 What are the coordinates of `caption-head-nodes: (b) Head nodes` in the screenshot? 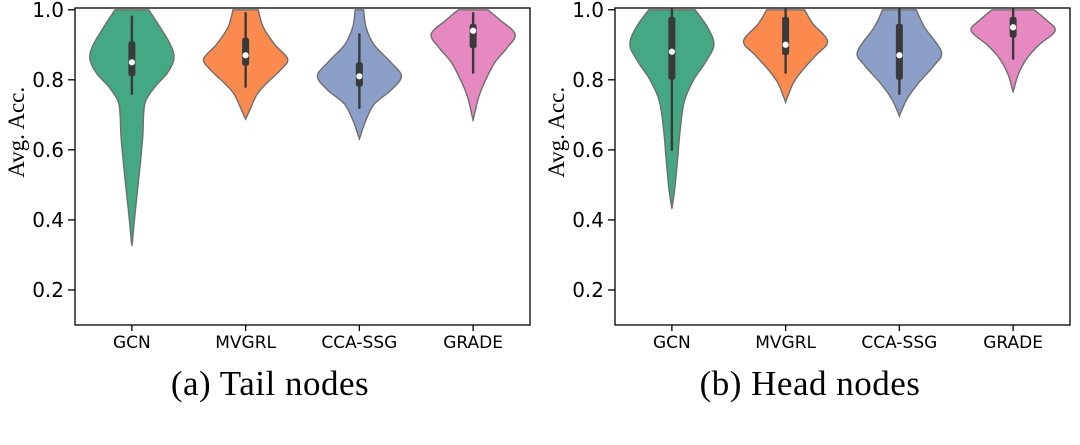 It's located at (810, 383).